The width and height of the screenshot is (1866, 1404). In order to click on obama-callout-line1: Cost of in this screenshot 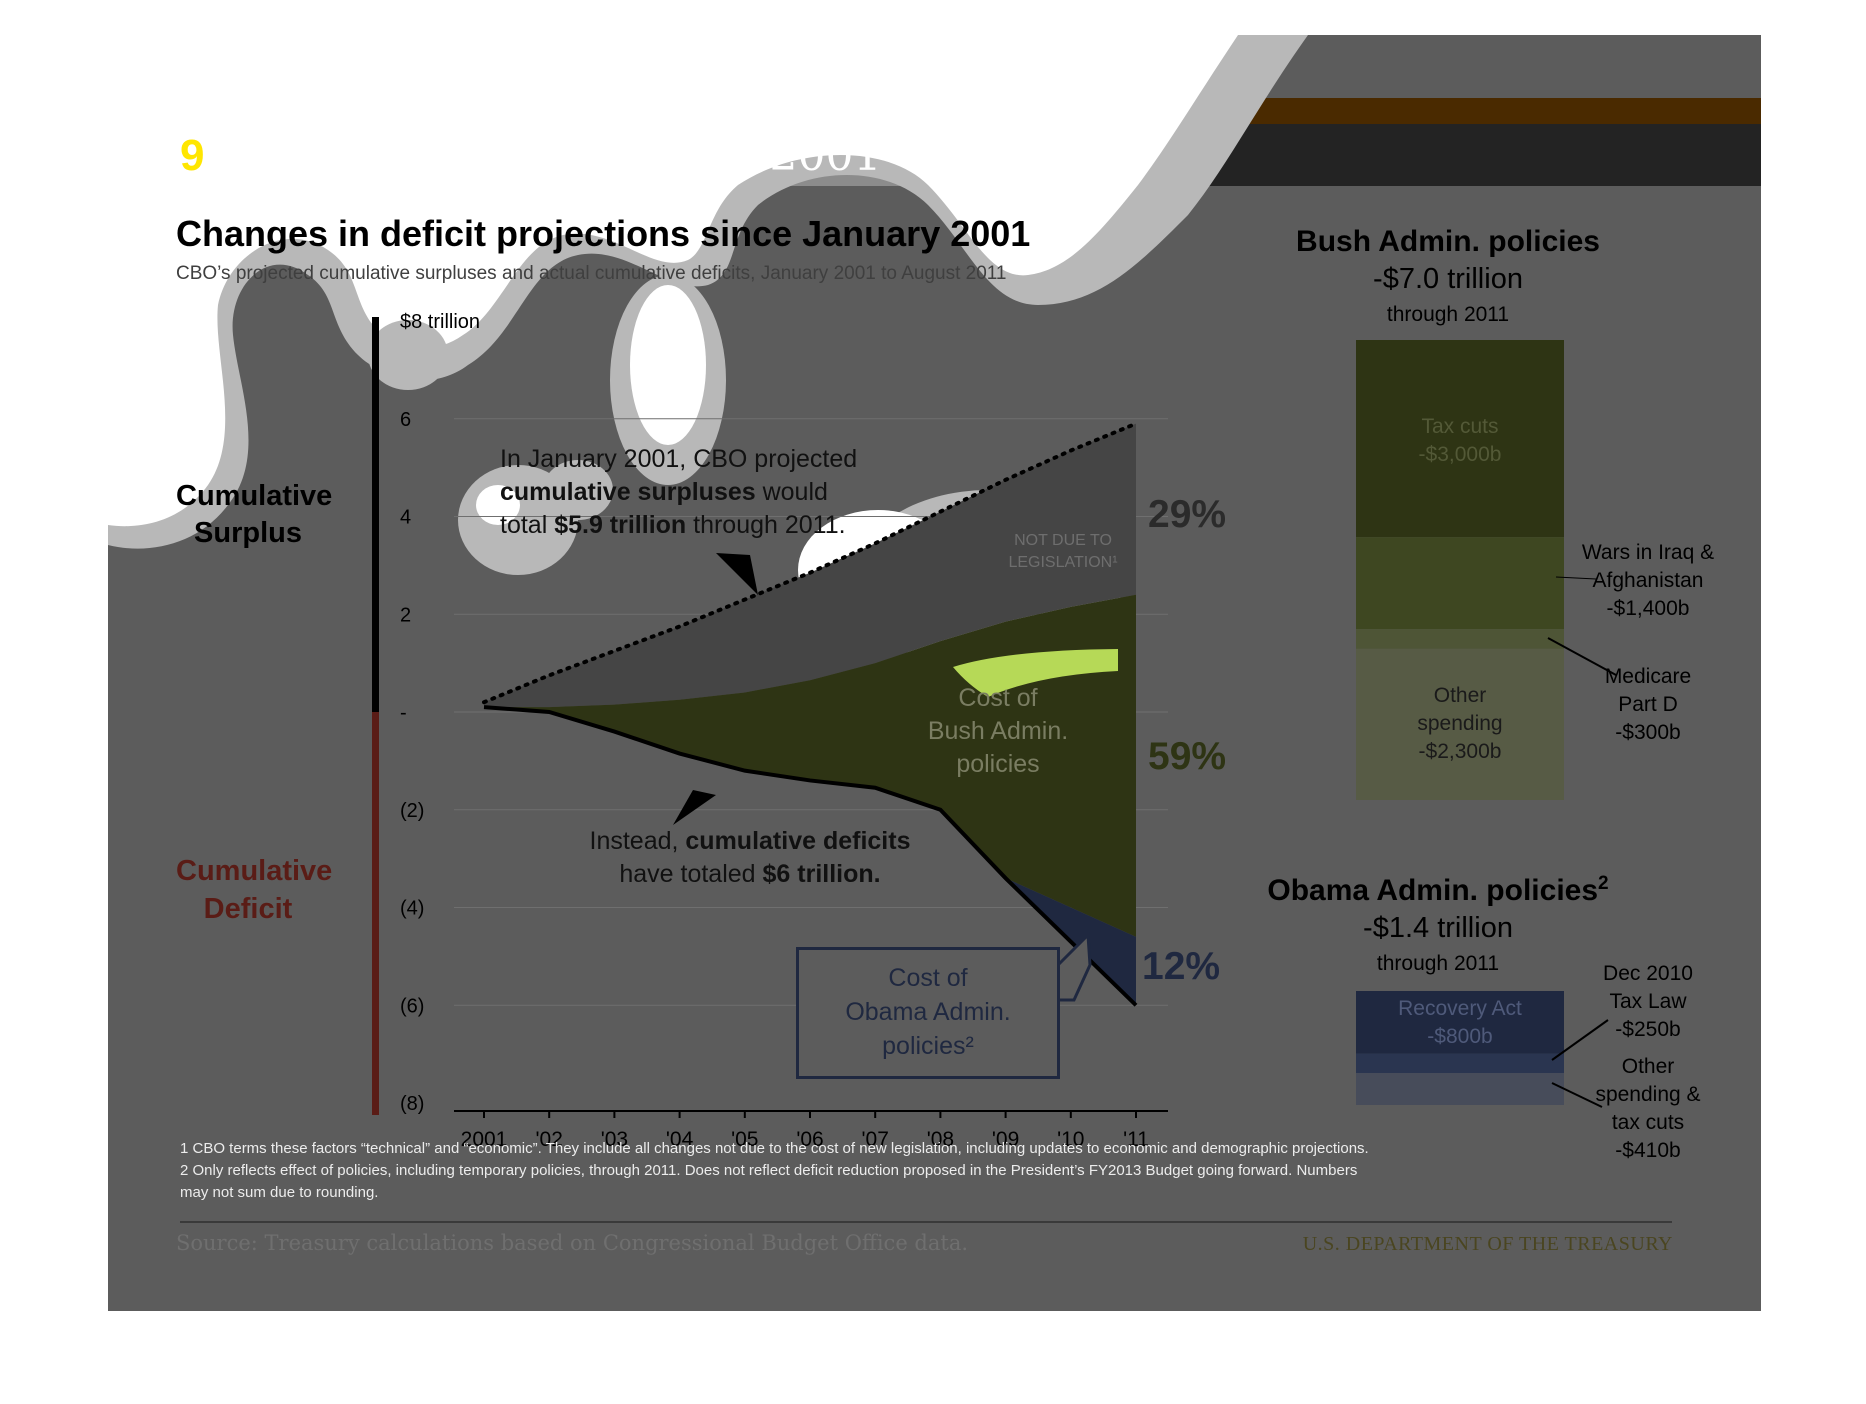, I will do `click(928, 978)`.